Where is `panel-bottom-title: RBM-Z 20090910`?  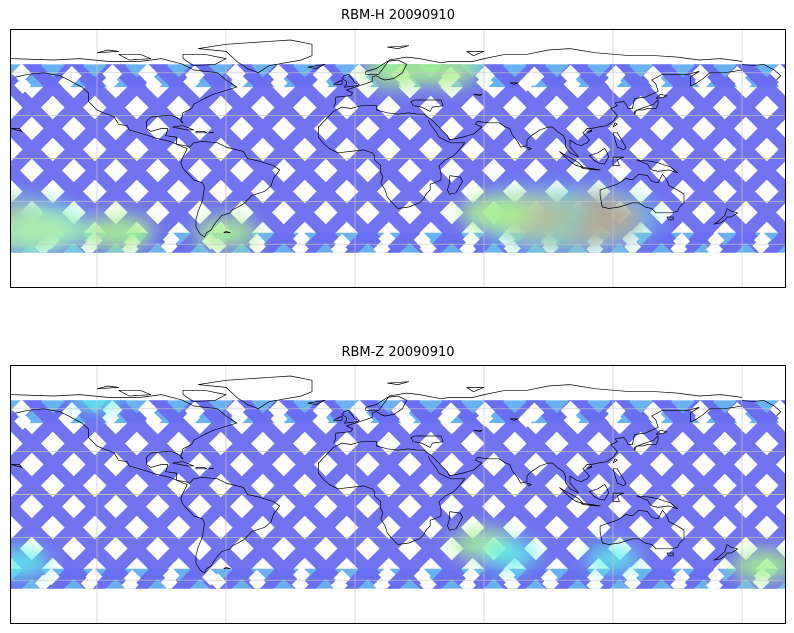
panel-bottom-title: RBM-Z 20090910 is located at coordinates (398, 352).